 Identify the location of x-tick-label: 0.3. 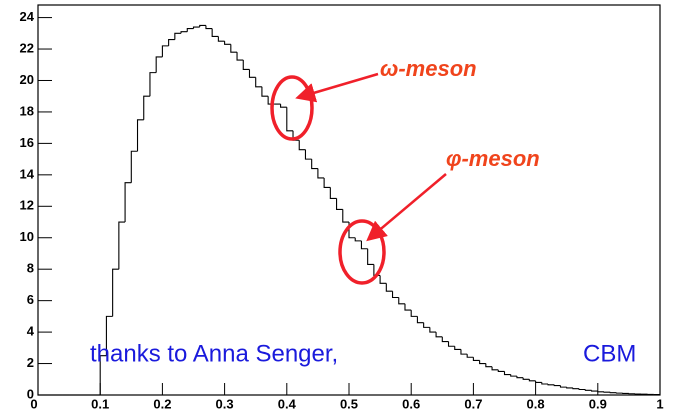
(225, 403).